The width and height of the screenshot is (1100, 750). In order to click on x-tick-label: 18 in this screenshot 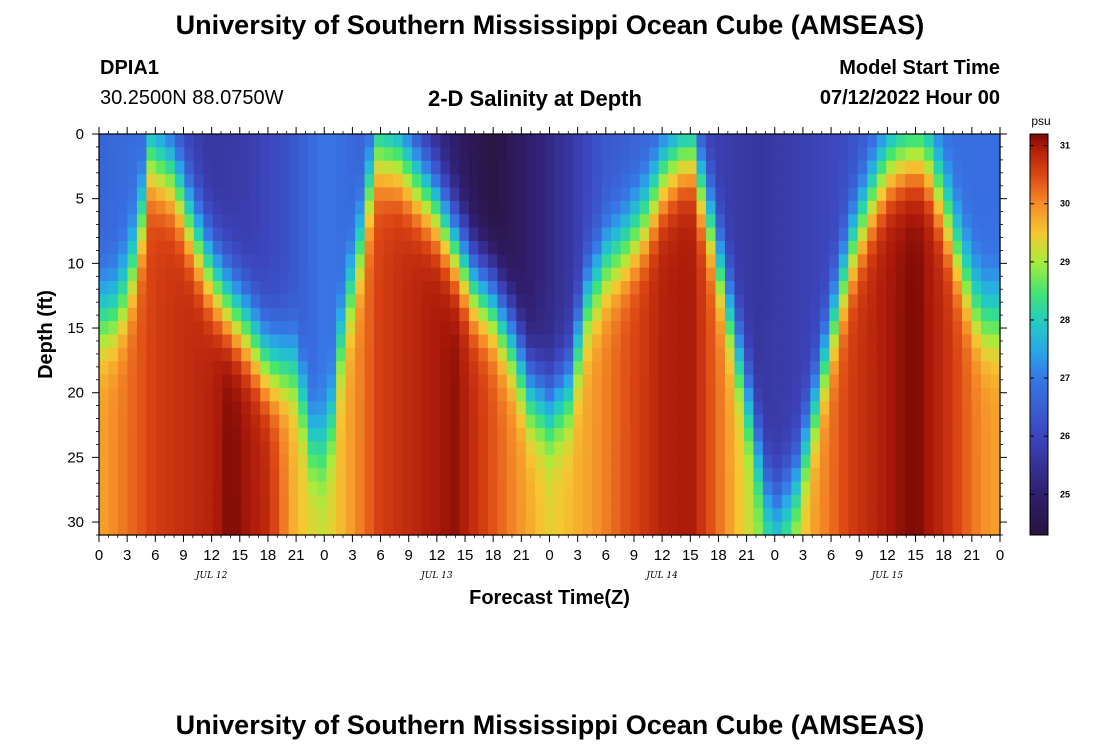, I will do `click(718, 555)`.